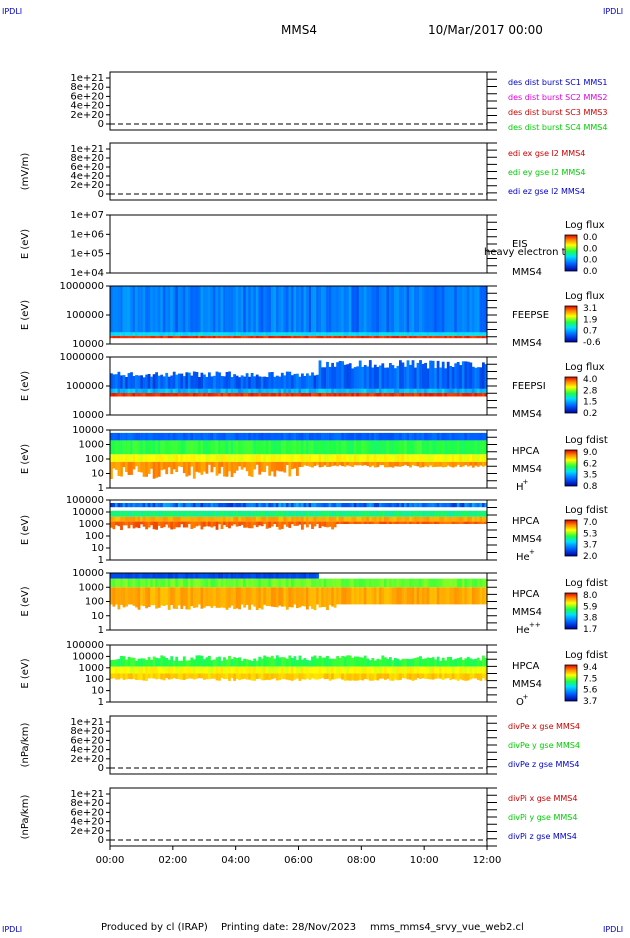 The image size is (630, 938). I want to click on colorbar-tick-label: 3.5, so click(590, 476).